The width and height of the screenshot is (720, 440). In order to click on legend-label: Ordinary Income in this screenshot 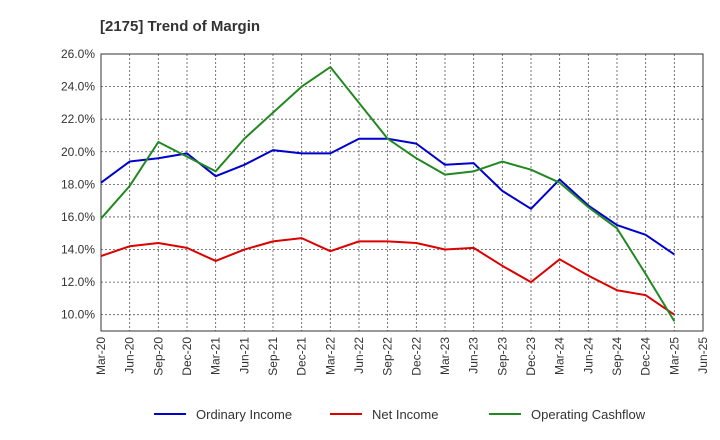, I will do `click(244, 414)`.